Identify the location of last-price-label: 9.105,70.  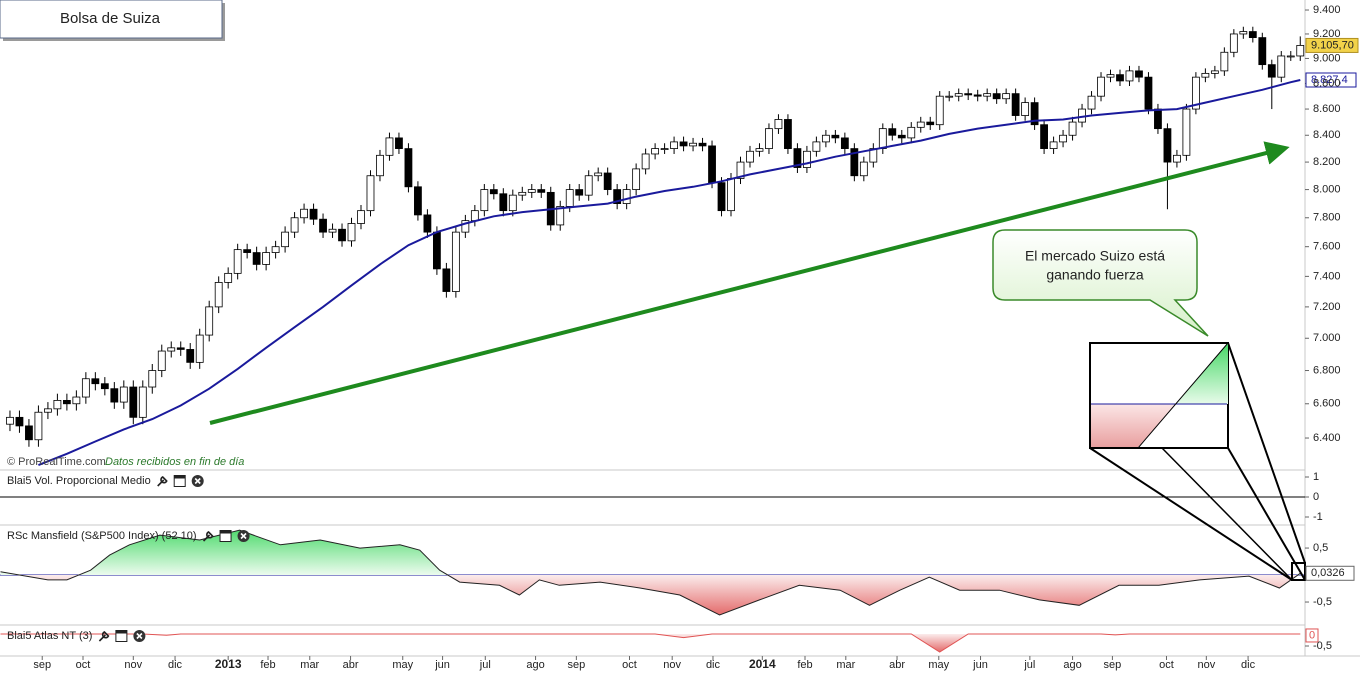
(1332, 45).